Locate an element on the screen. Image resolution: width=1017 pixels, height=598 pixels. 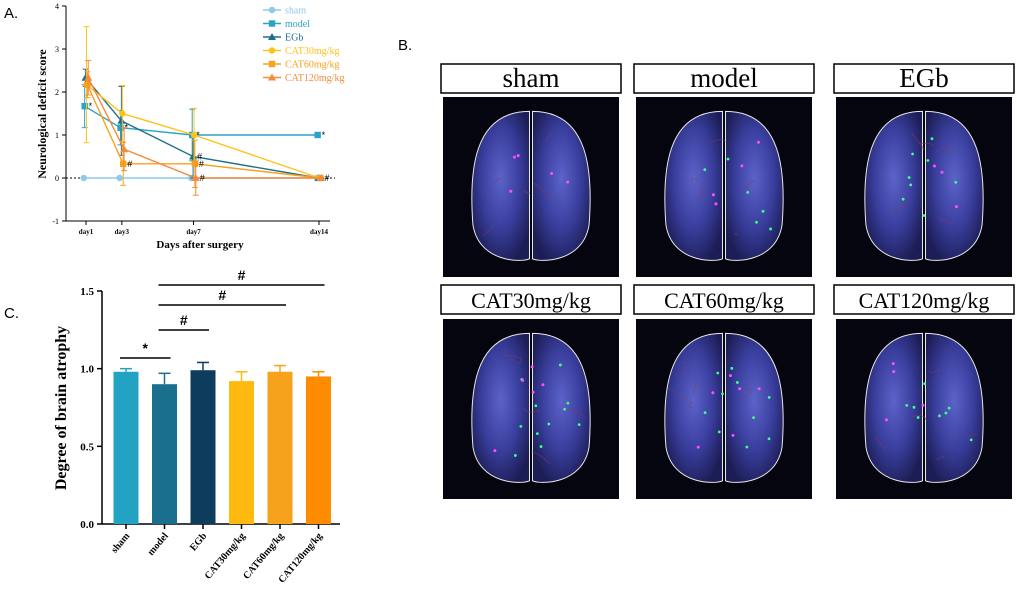
bar-chart-significance: * # # # is located at coordinates (222, 313).